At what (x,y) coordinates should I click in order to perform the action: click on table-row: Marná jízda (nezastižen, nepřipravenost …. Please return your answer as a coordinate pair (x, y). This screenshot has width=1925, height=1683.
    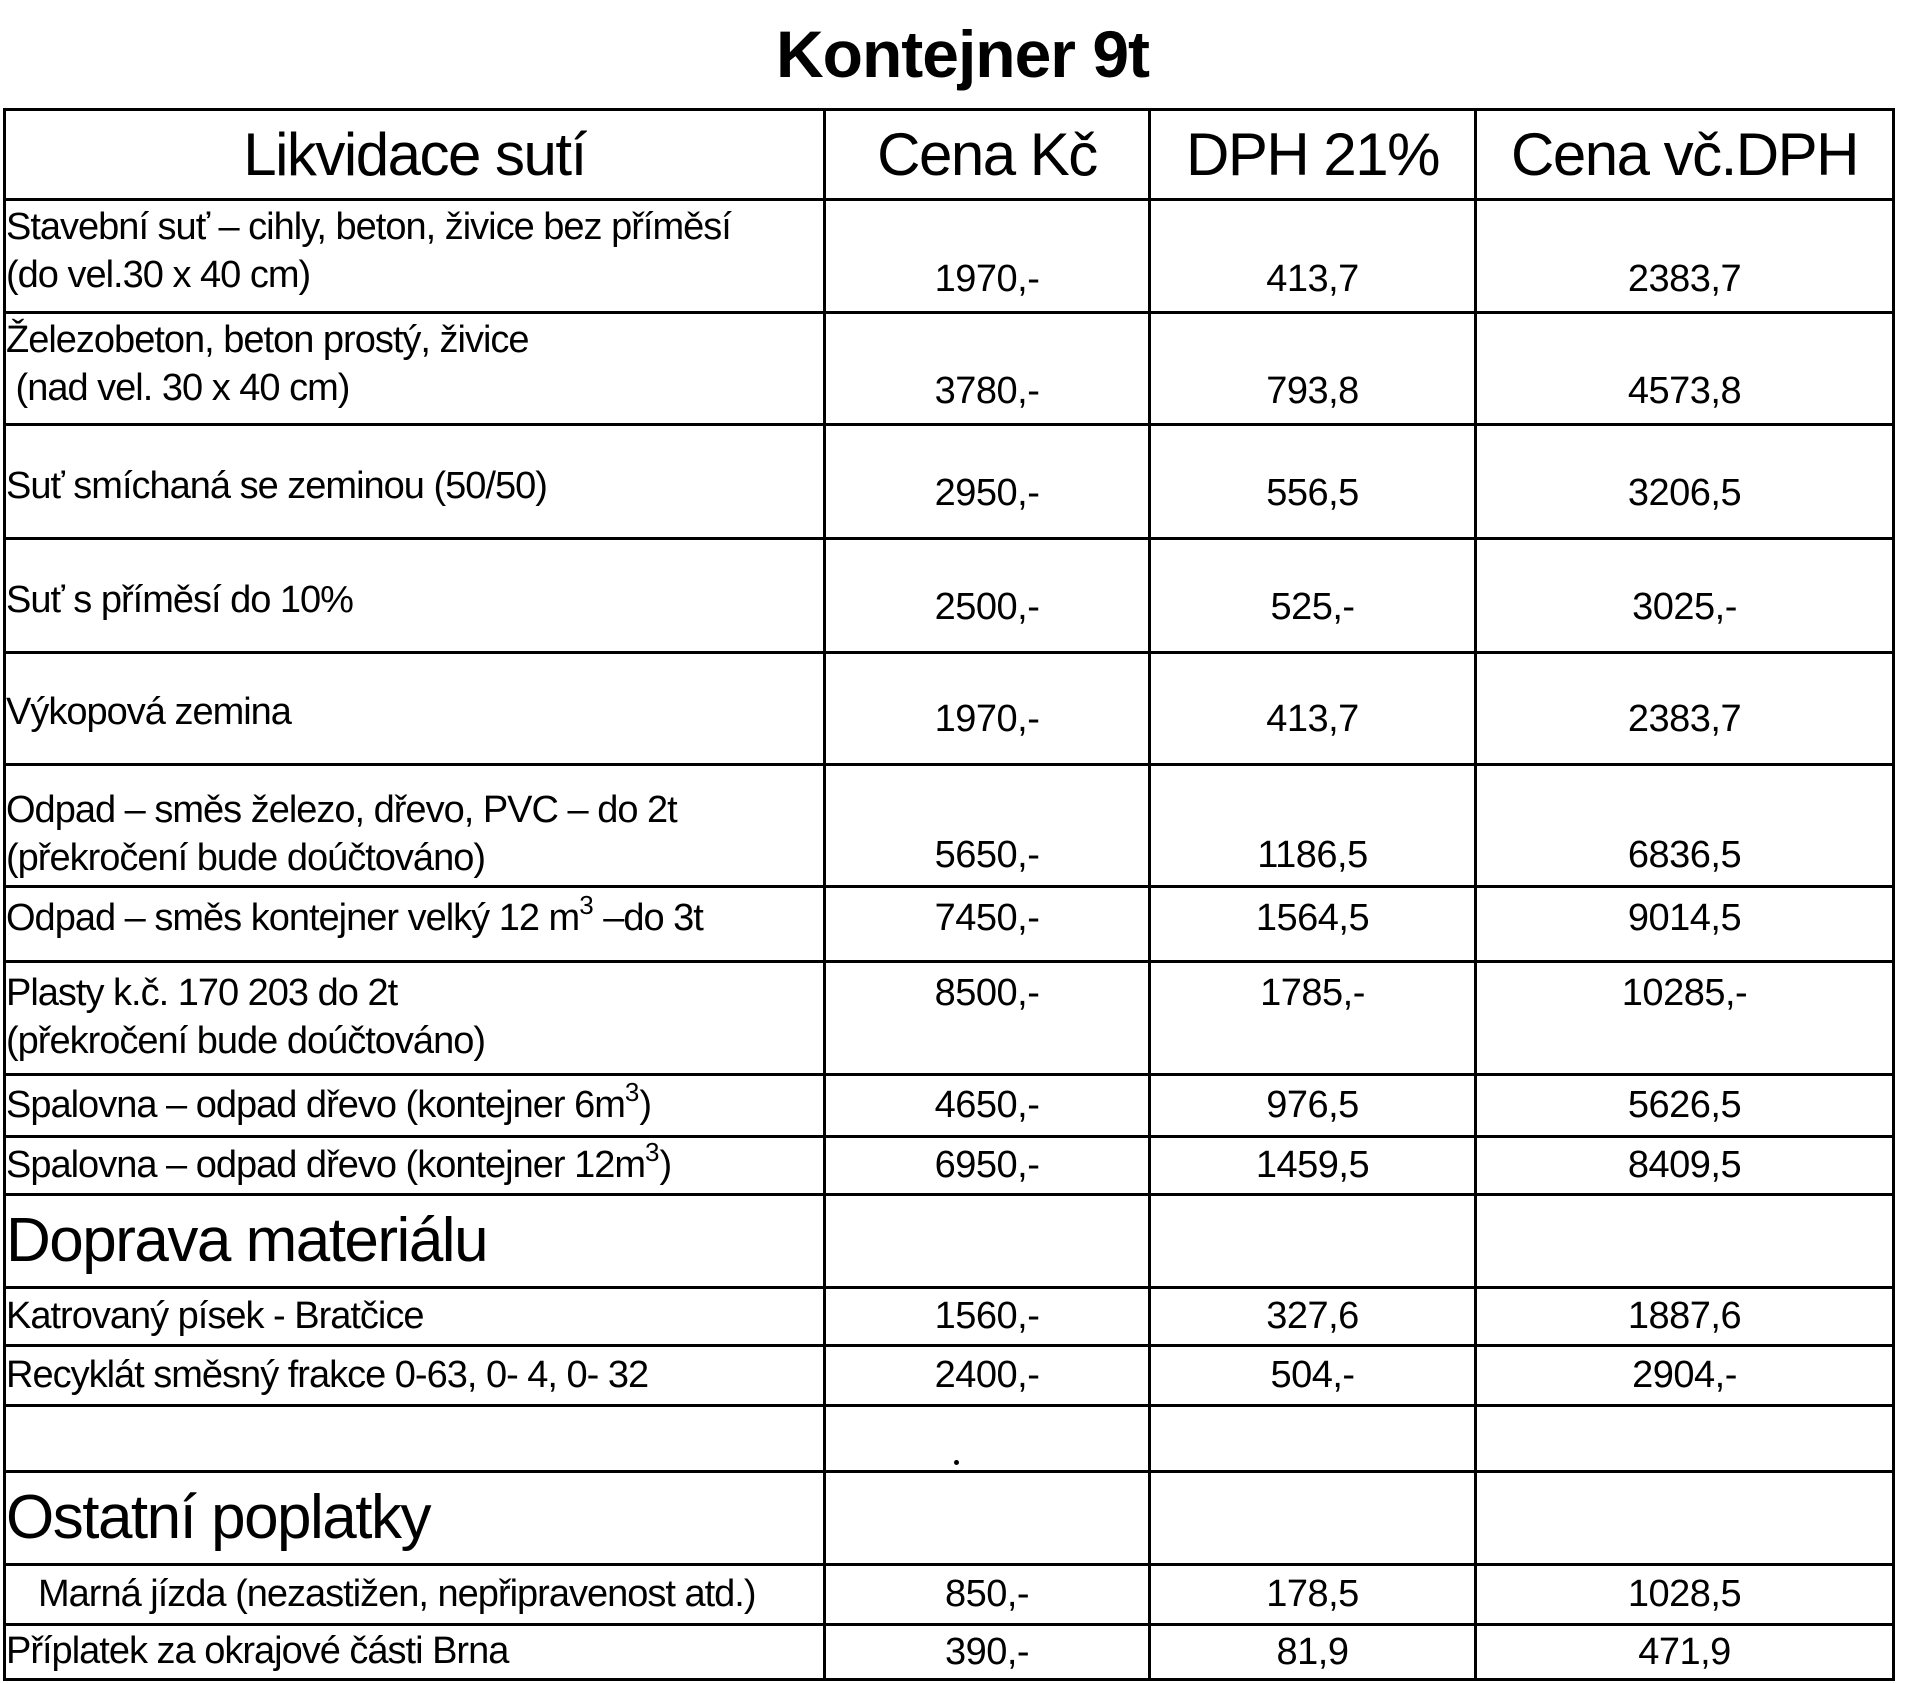
    Looking at the image, I should click on (949, 1594).